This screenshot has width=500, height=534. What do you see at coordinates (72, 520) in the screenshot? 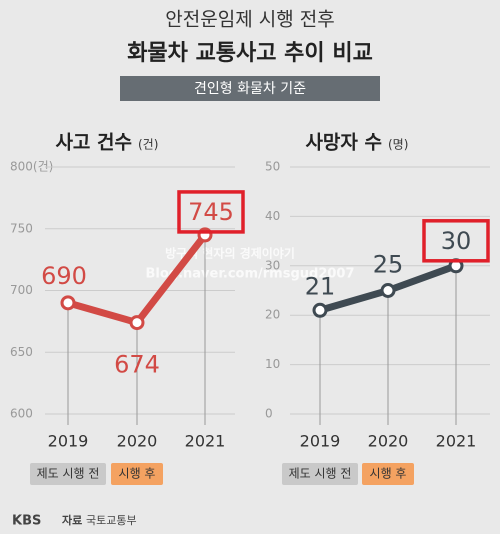
I see `source-label: 자료` at bounding box center [72, 520].